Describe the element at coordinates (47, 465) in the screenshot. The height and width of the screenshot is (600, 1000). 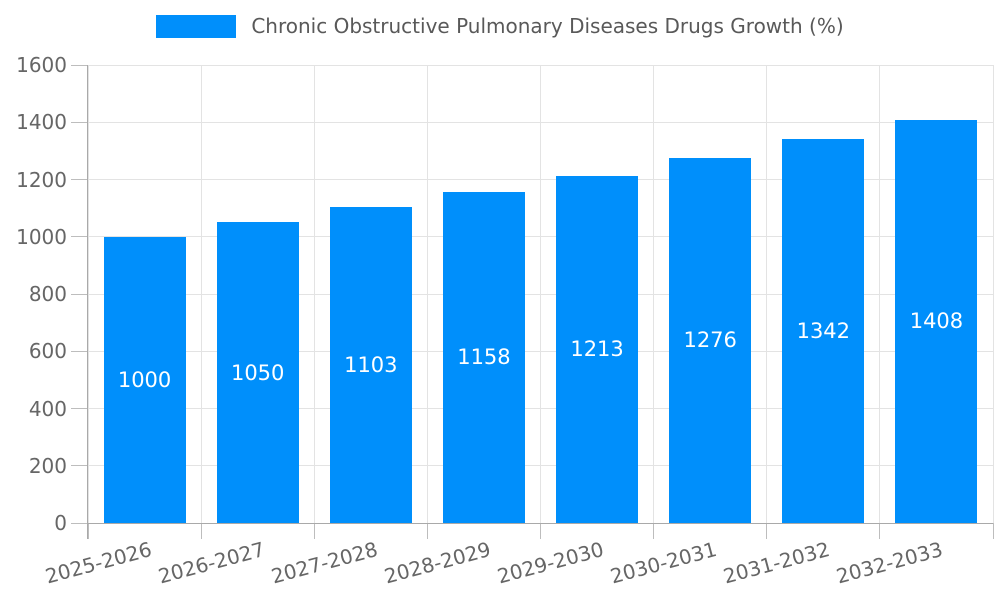
I see `y-axis-label: 200` at that location.